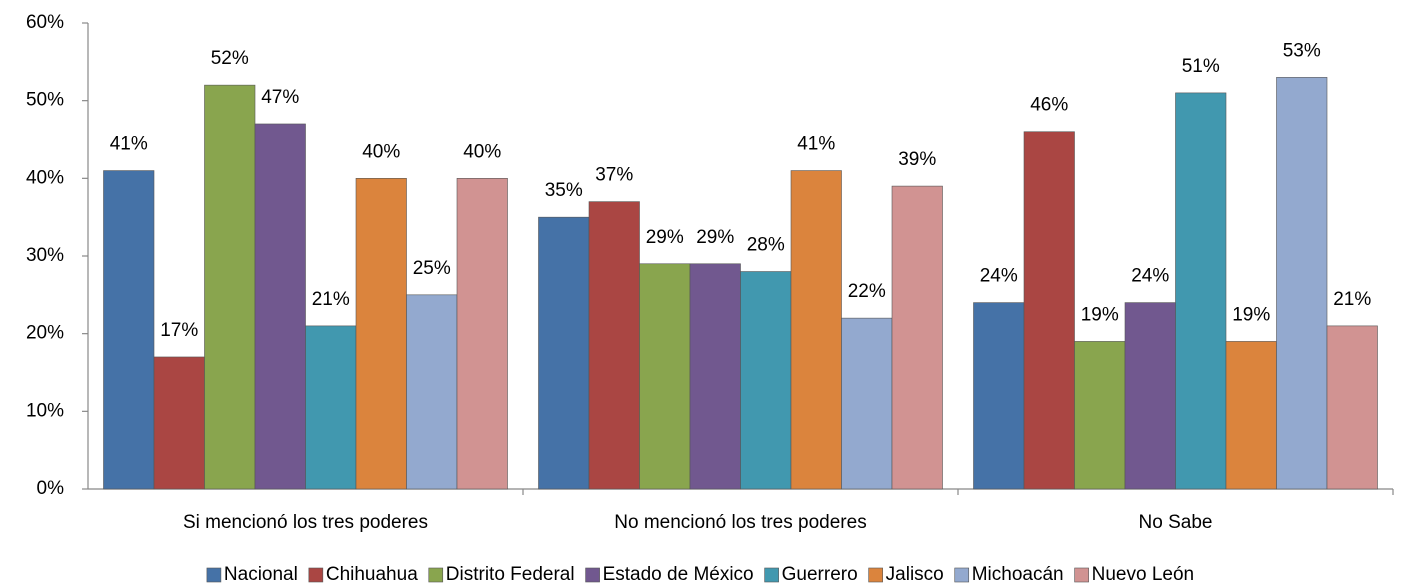  Describe the element at coordinates (280, 97) in the screenshot. I see `data-label: 47%` at that location.